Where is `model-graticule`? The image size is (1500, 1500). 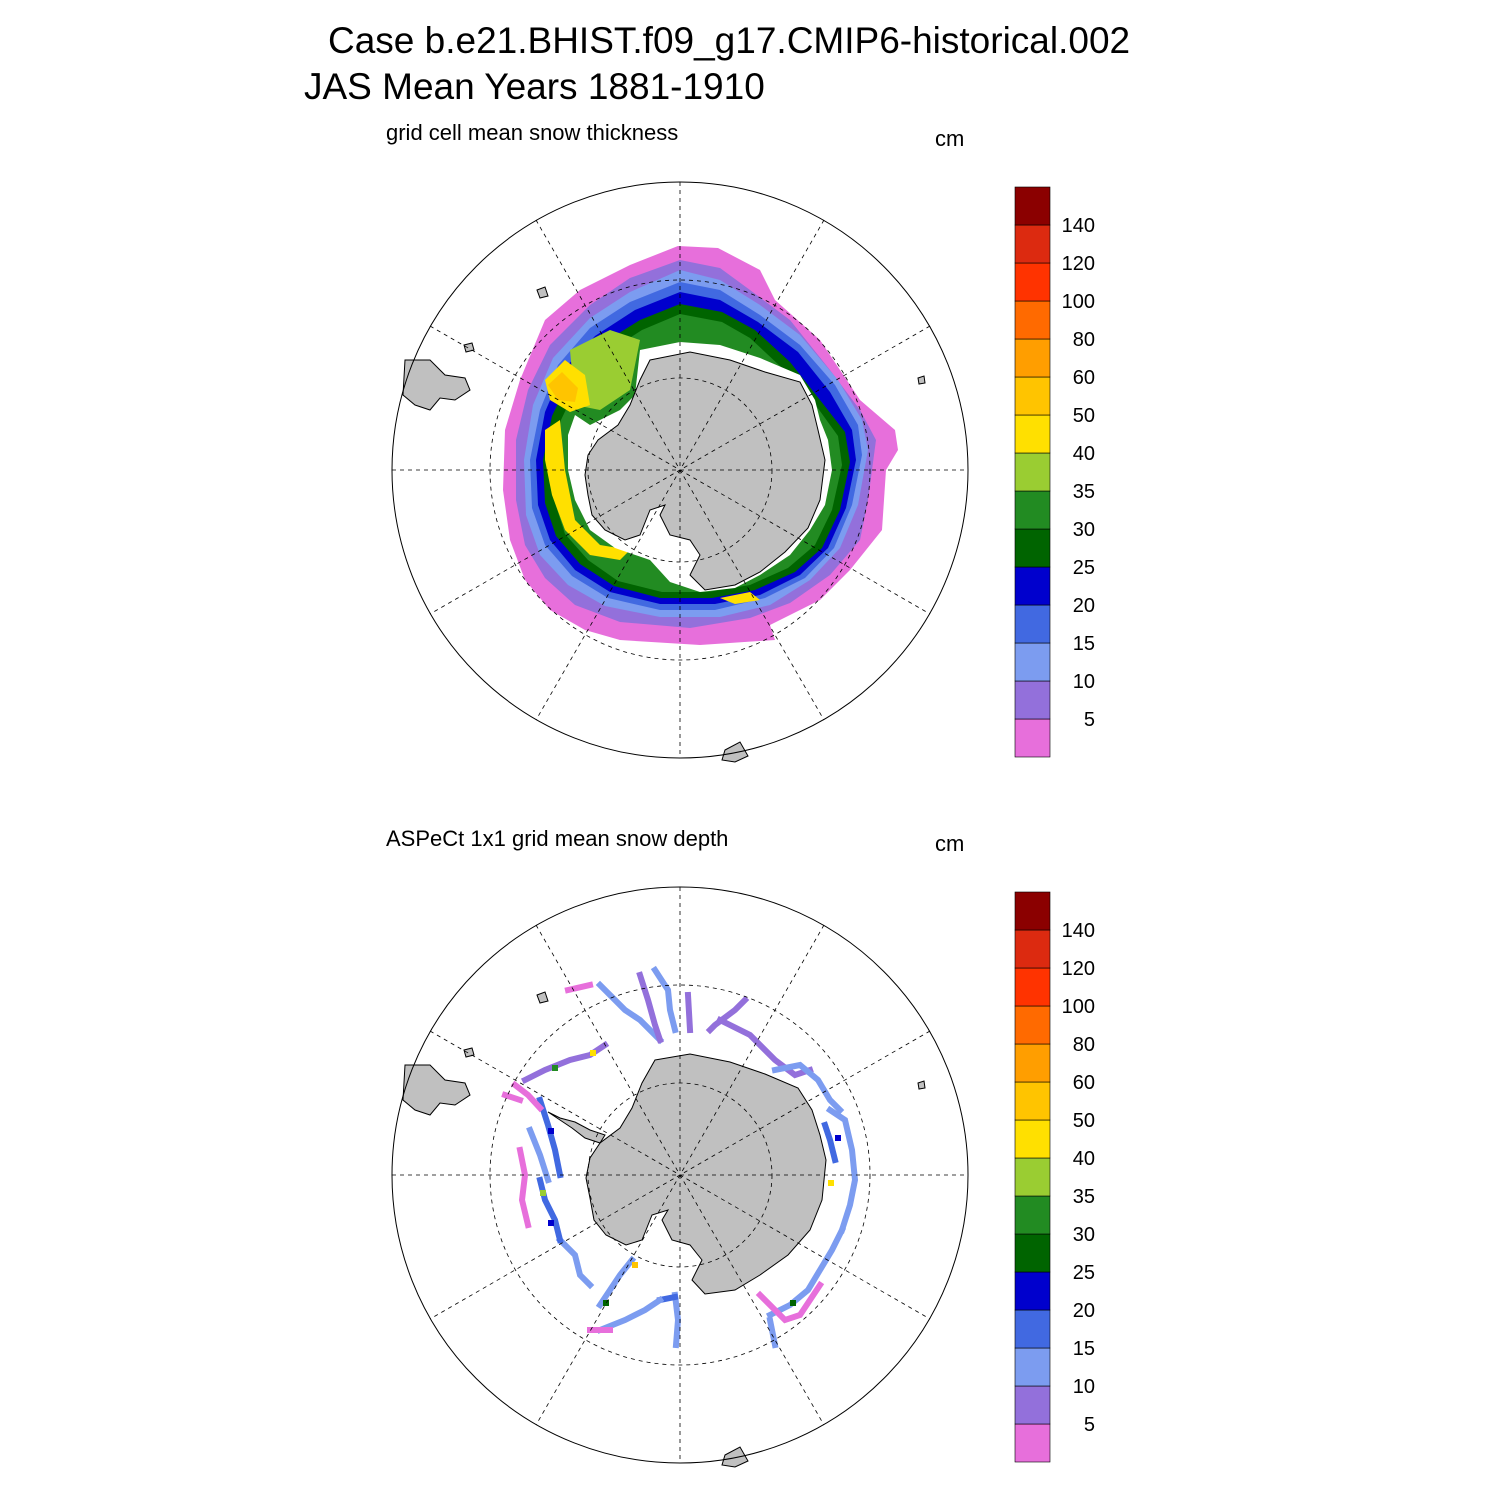 model-graticule is located at coordinates (680, 470).